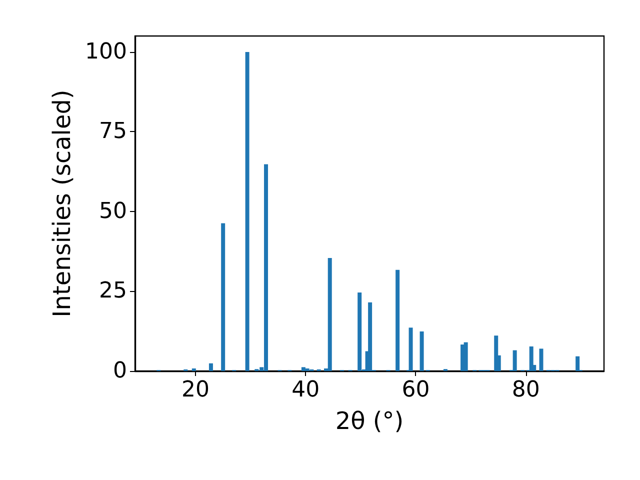 The width and height of the screenshot is (640, 480). Describe the element at coordinates (306, 390) in the screenshot. I see `x-tick-label: 40` at that location.